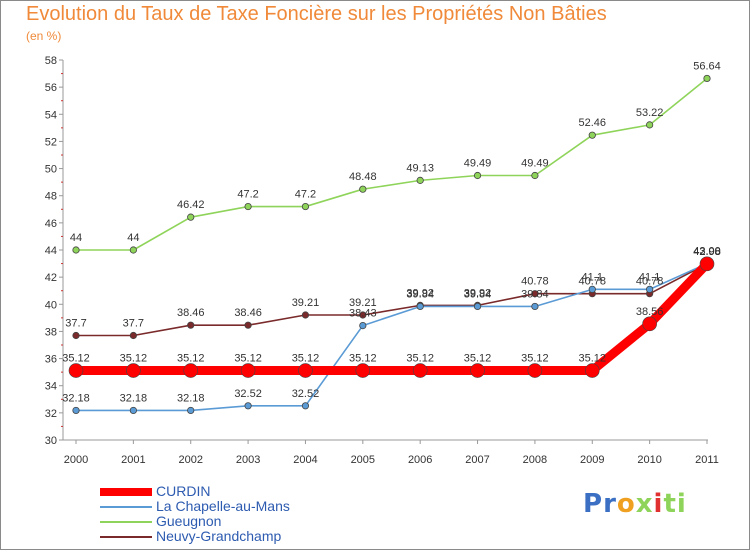  What do you see at coordinates (650, 113) in the screenshot?
I see `data-label: 53.22` at bounding box center [650, 113].